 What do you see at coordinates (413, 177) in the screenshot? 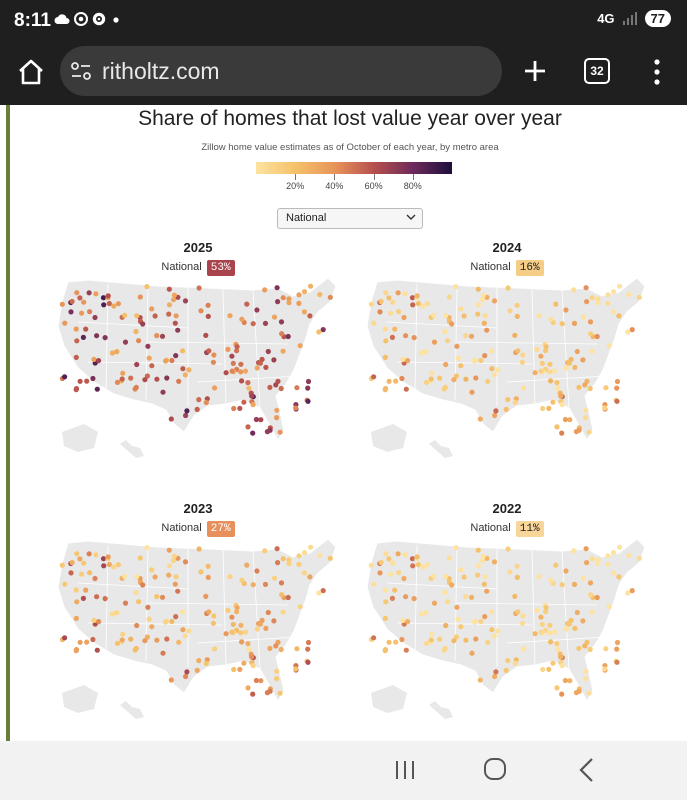
I see `legend-tick` at bounding box center [413, 177].